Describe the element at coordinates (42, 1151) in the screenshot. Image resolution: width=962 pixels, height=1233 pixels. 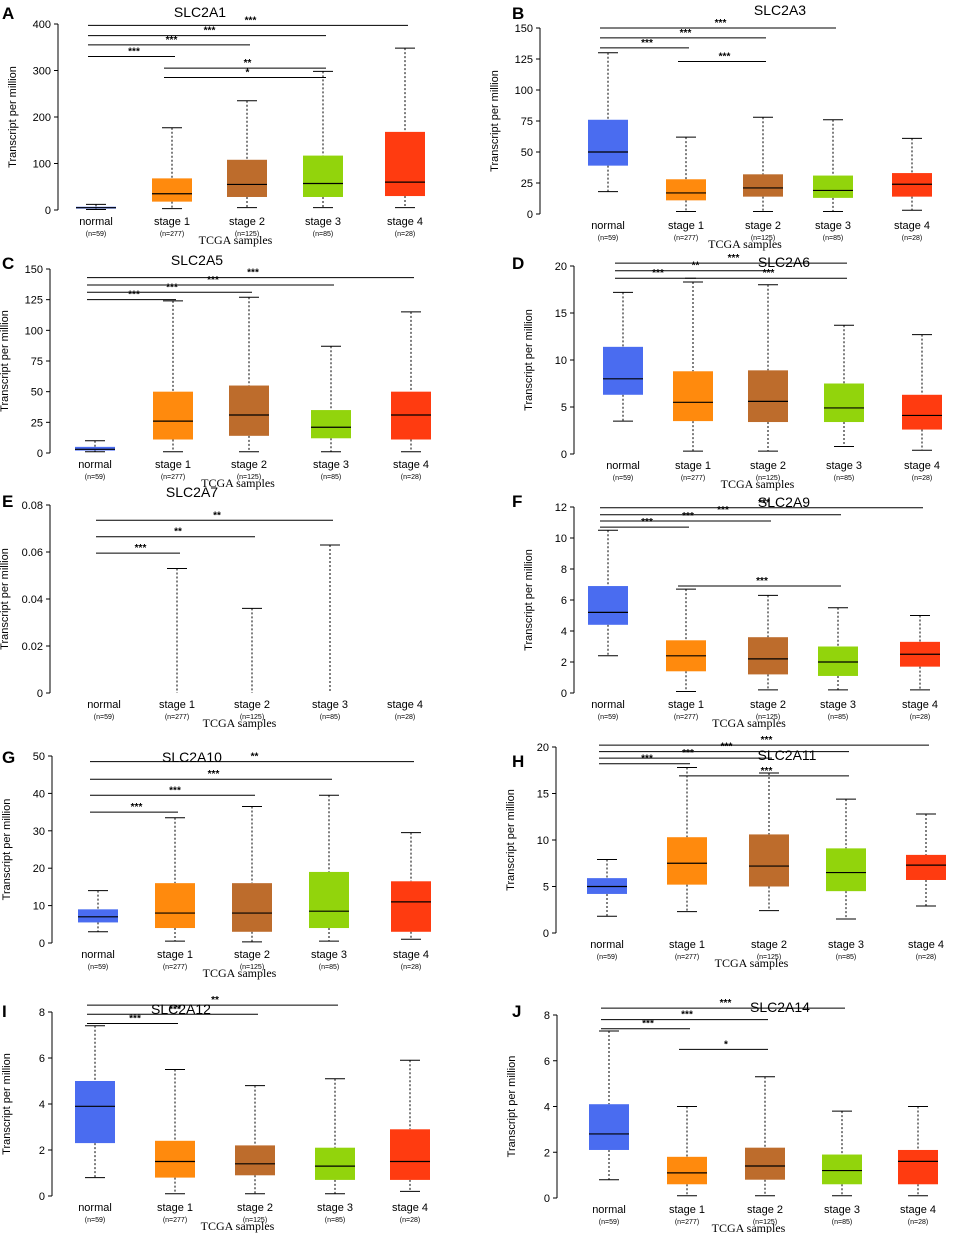
I see `y-tick-label: 2` at that location.